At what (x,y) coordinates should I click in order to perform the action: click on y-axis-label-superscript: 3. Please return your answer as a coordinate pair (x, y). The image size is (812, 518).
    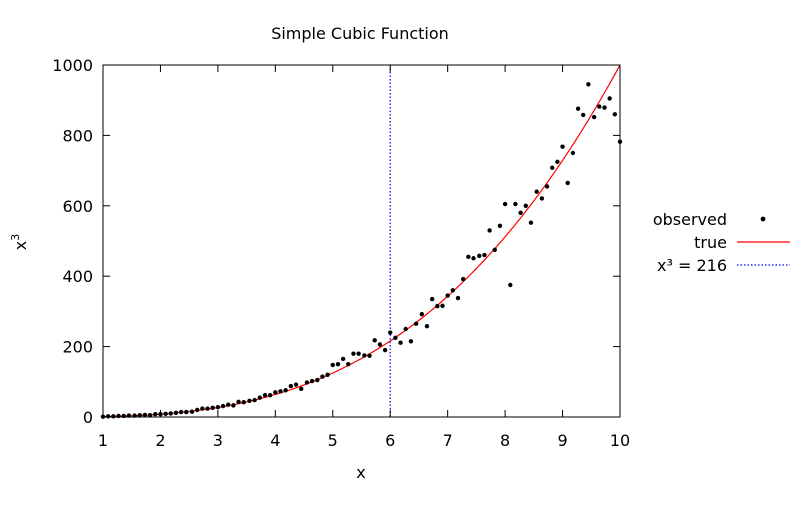
    Looking at the image, I should click on (15, 237).